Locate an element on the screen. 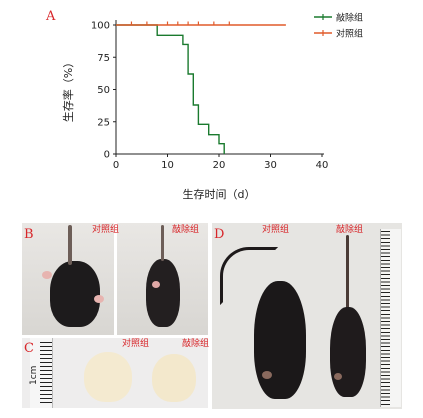 The width and height of the screenshot is (423, 418). knockout-mouse-tail is located at coordinates (162, 243).